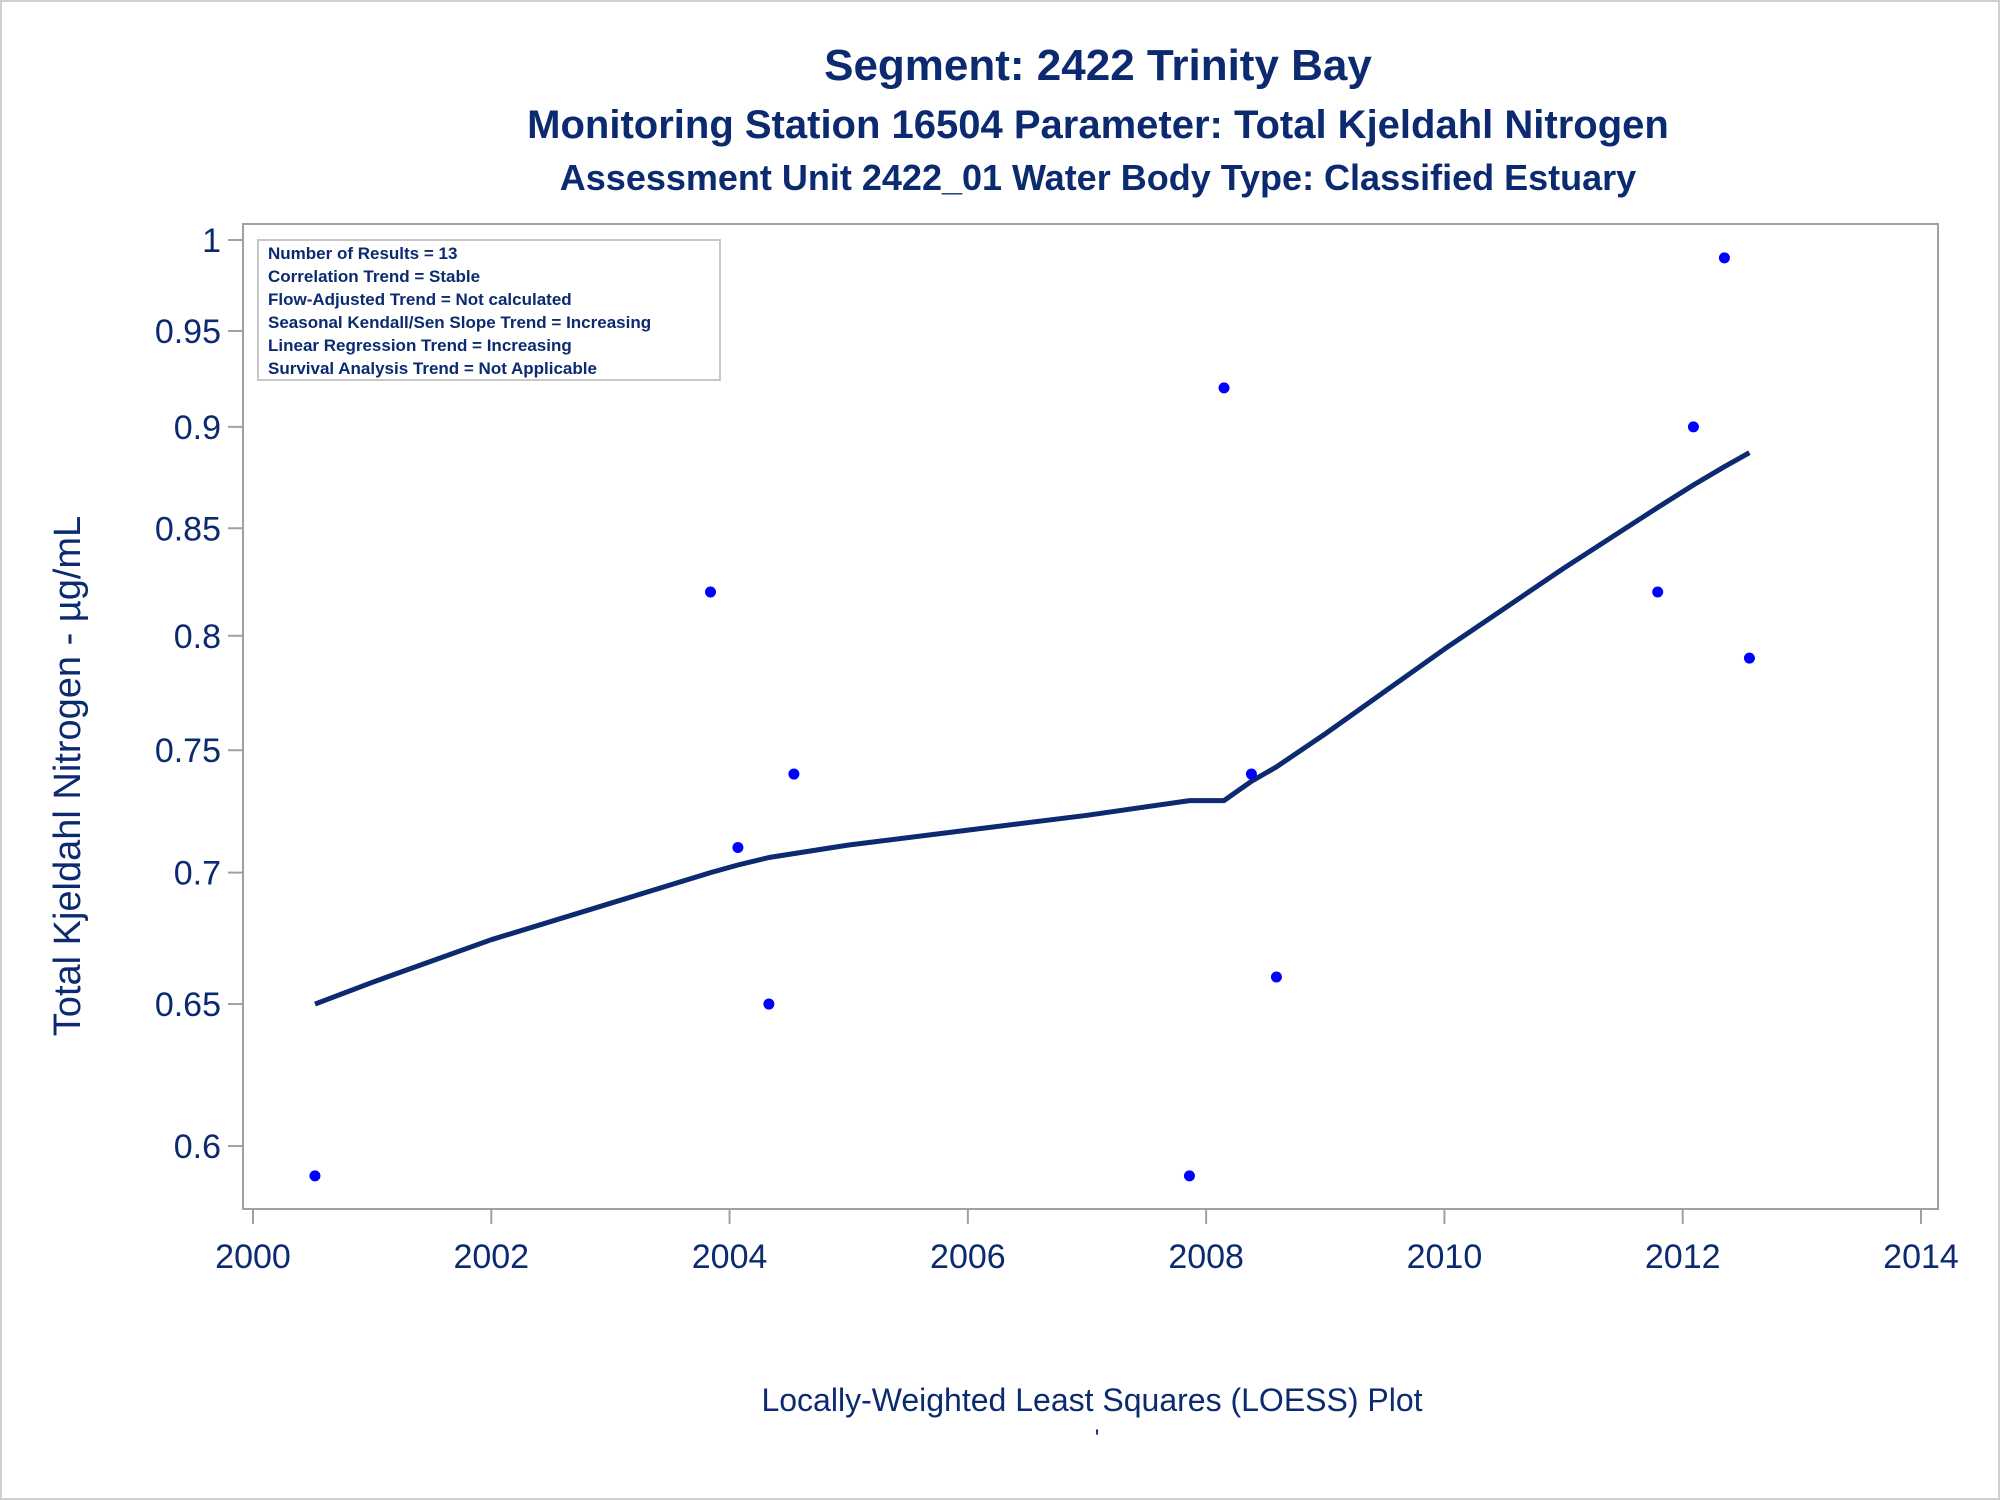  Describe the element at coordinates (1683, 1257) in the screenshot. I see `x-tick-label: 2012` at that location.